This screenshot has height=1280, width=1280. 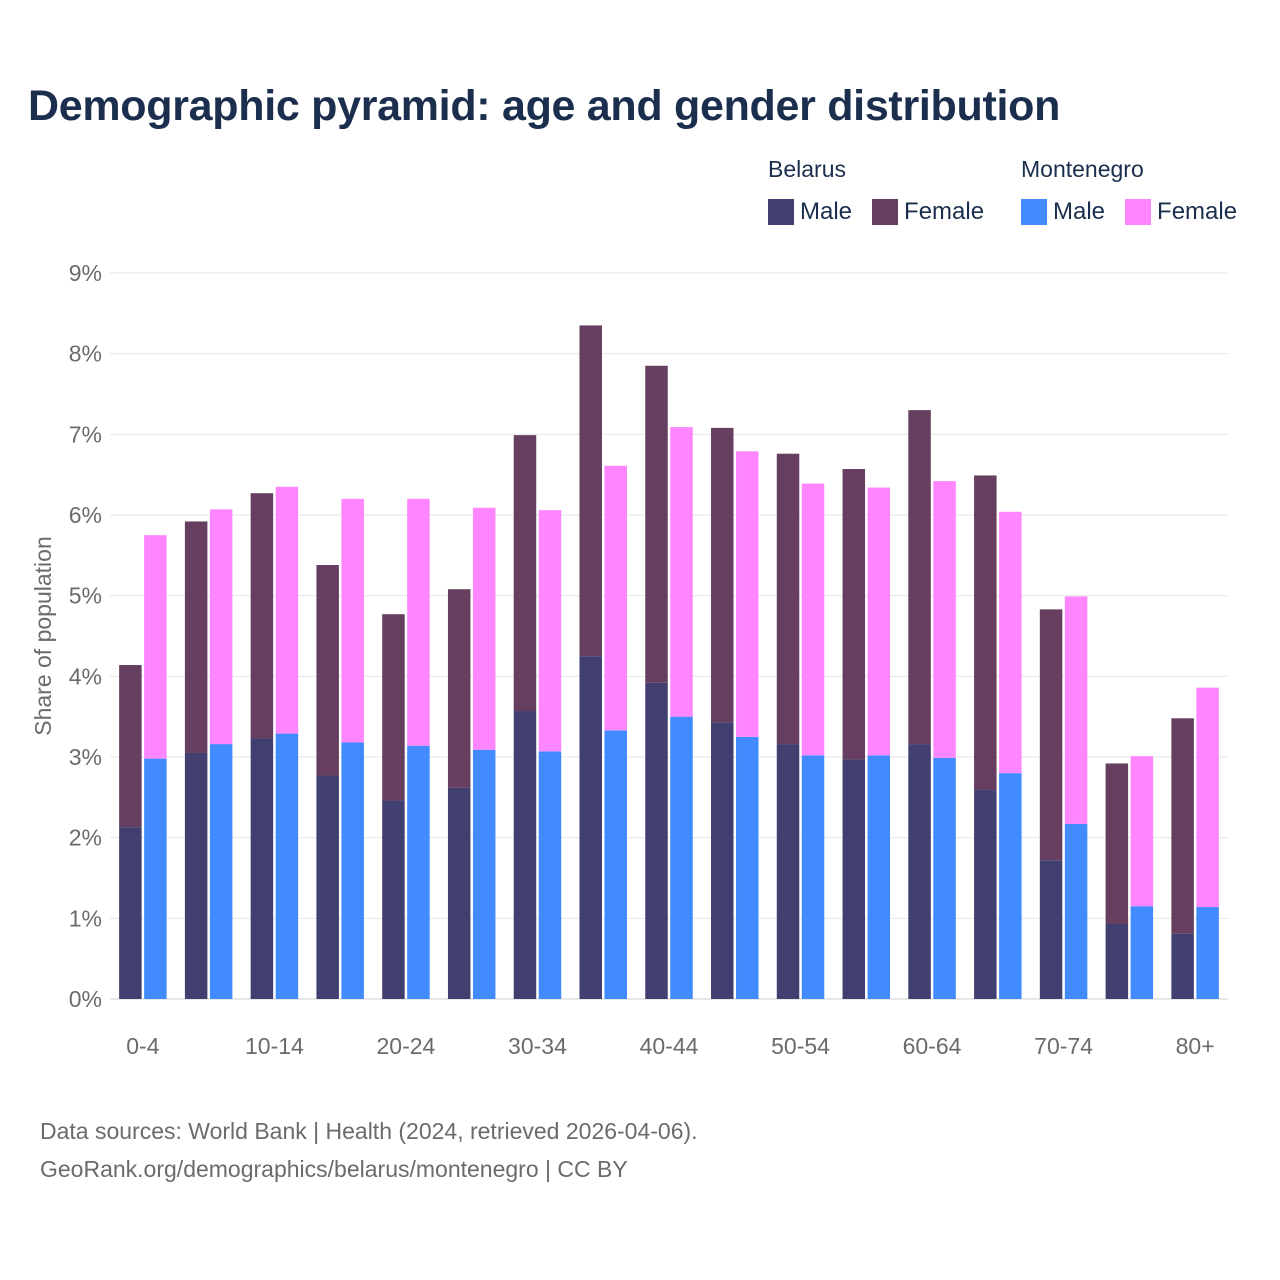 What do you see at coordinates (274, 1046) in the screenshot?
I see `x-tick-label: 10-14` at bounding box center [274, 1046].